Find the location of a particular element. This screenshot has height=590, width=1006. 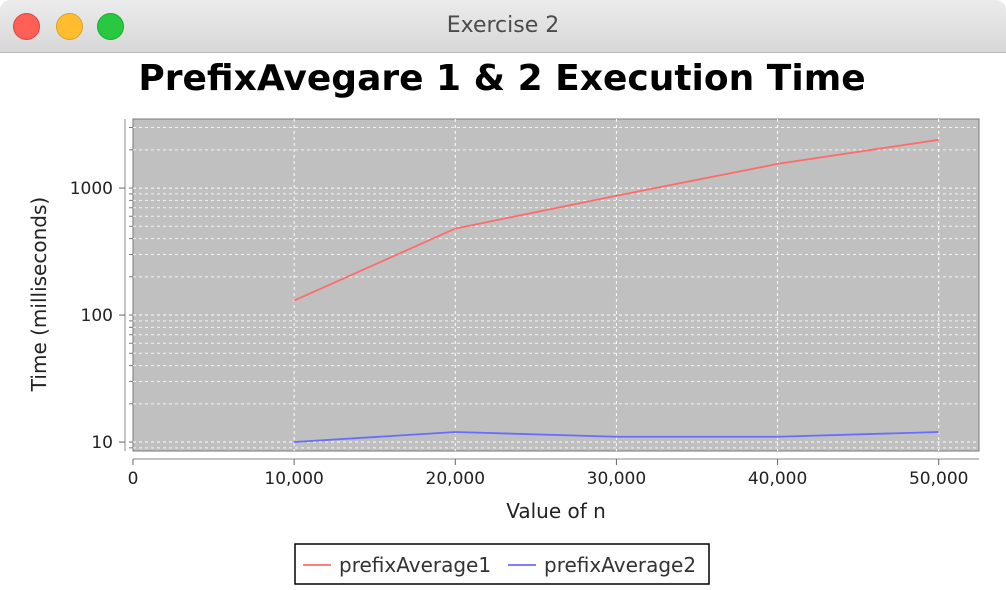

y-tick-label: 10 is located at coordinates (102, 443).